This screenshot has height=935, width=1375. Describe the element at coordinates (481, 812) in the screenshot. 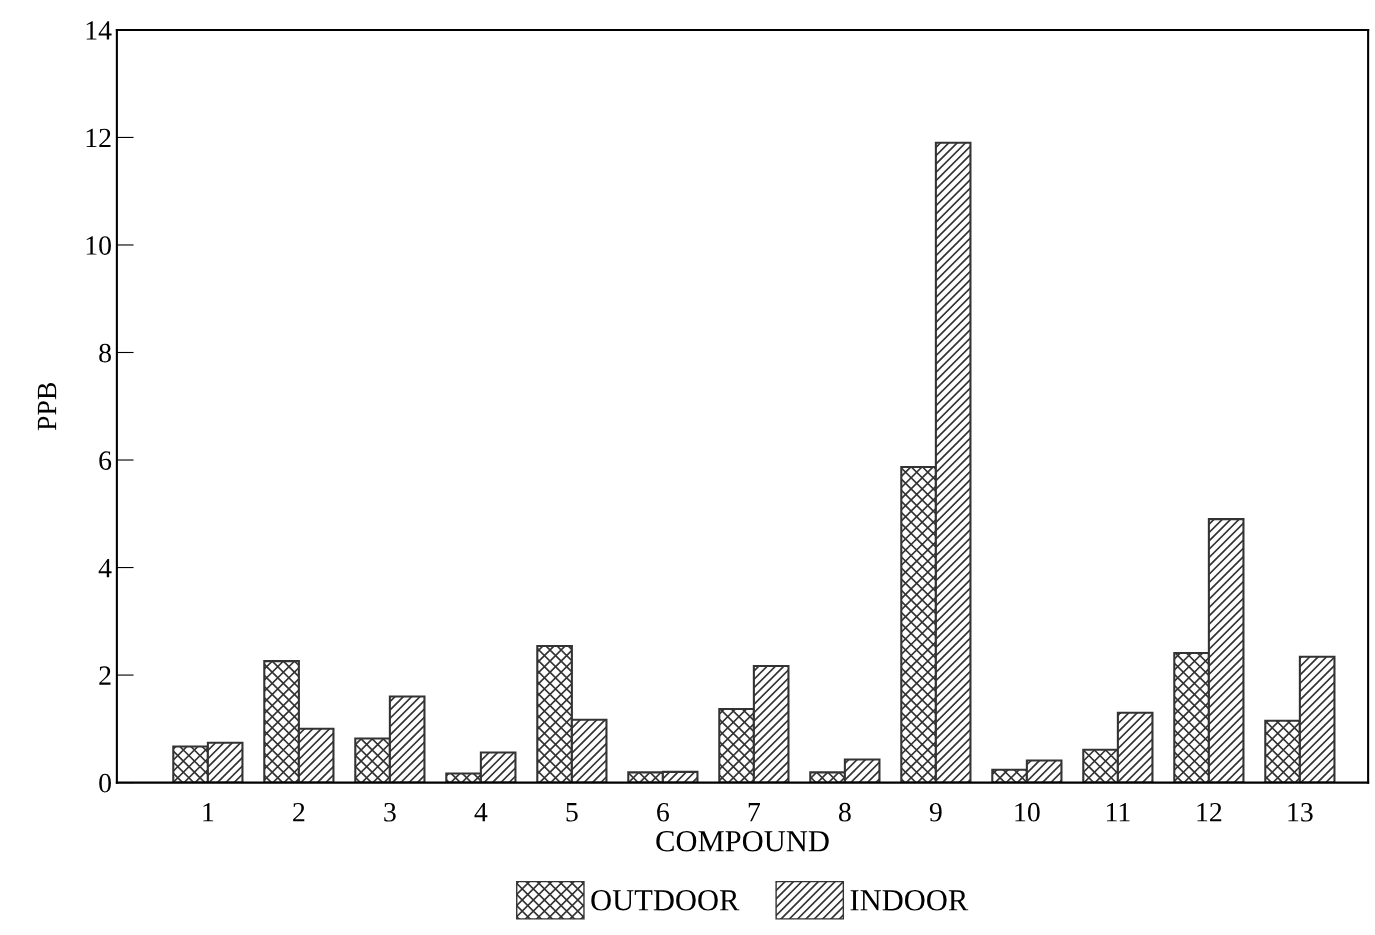

I see `x-tick-label: 4` at that location.